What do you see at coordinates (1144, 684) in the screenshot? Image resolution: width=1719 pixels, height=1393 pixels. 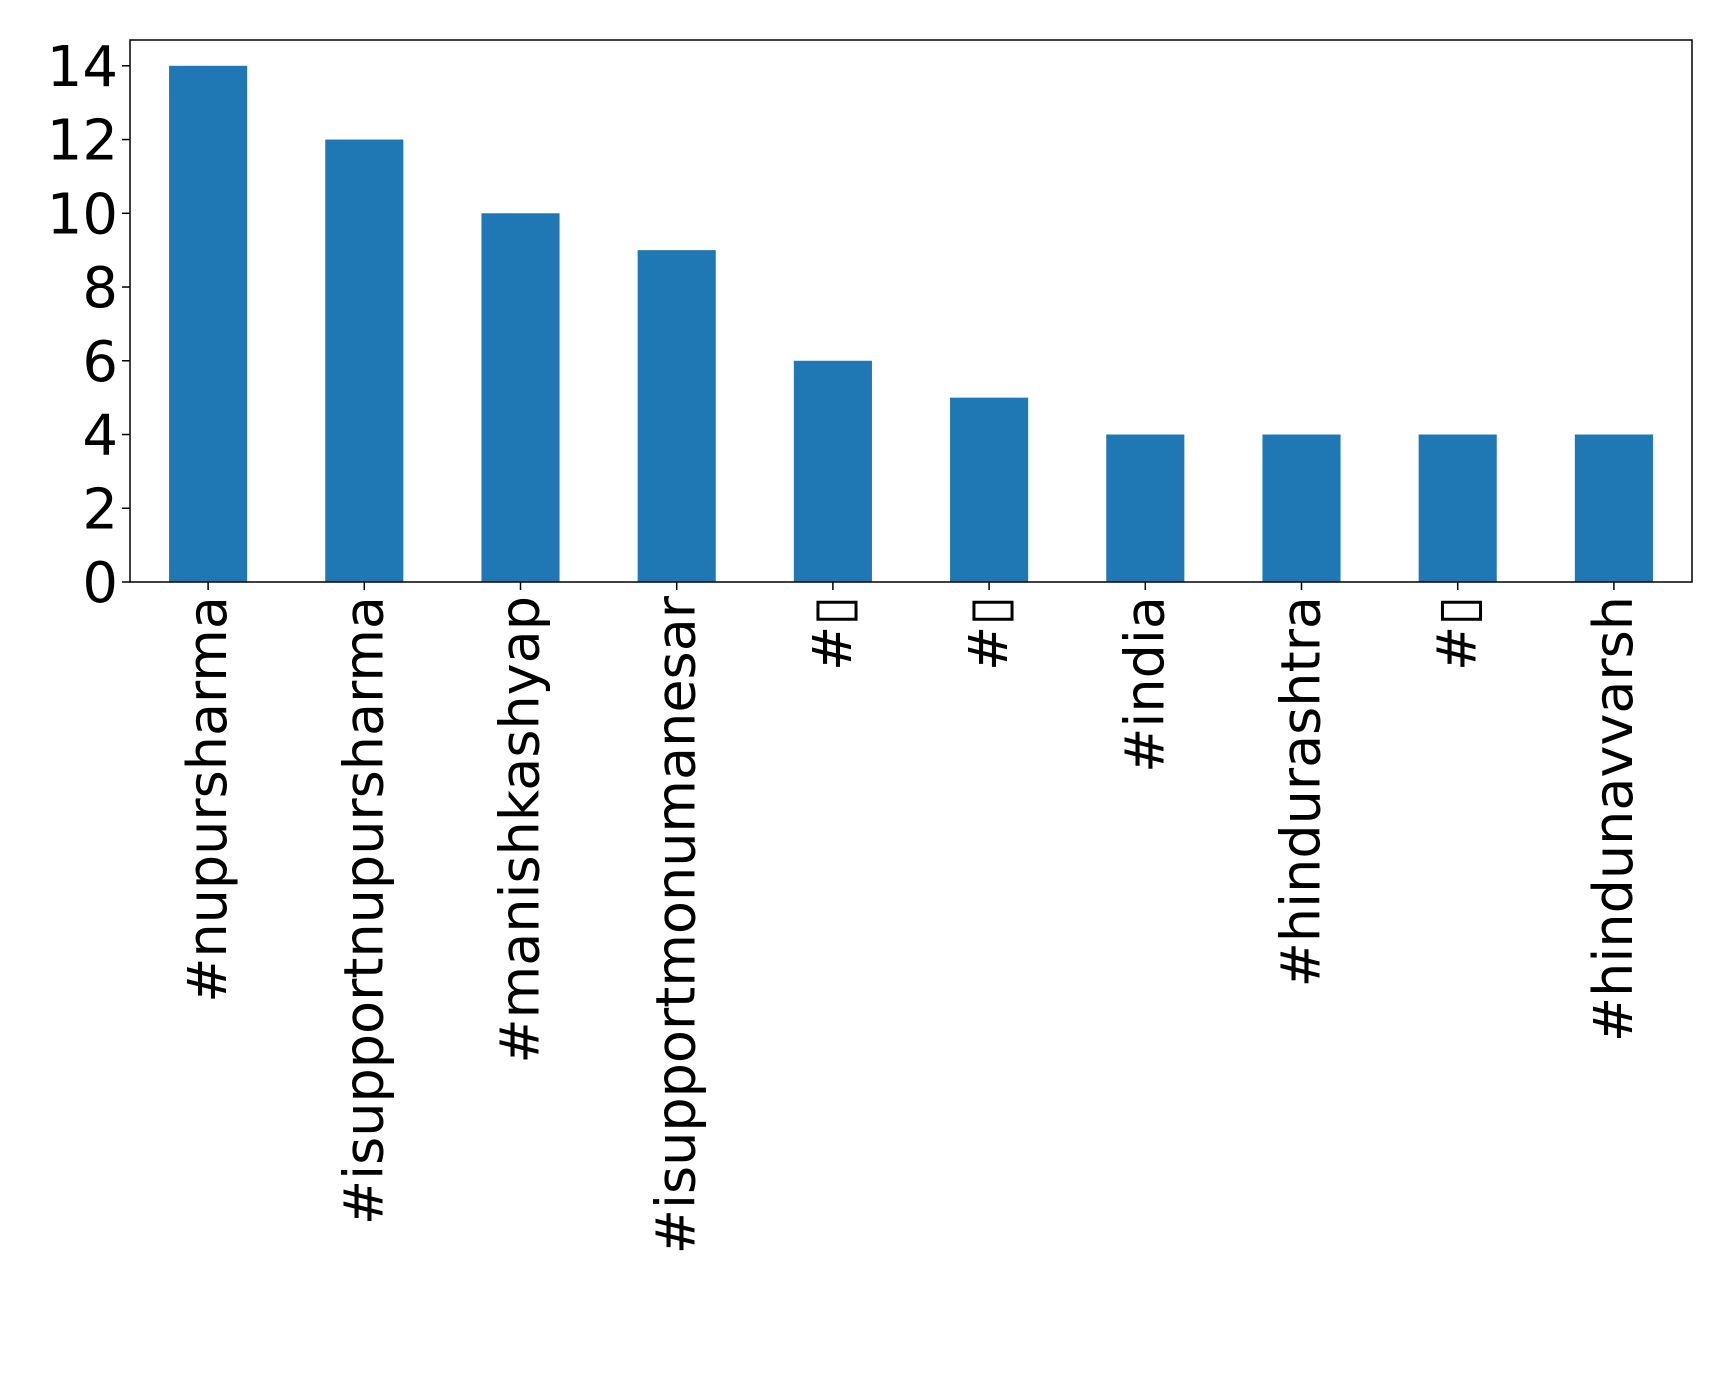 I see `x-tick-label: #india` at bounding box center [1144, 684].